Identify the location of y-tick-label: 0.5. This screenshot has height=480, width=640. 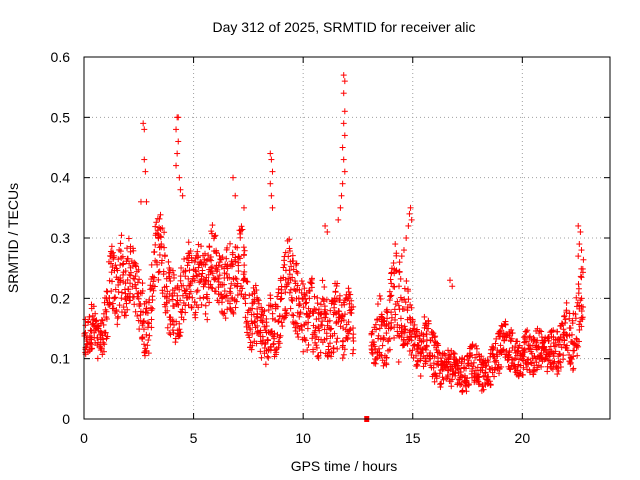
(61, 117).